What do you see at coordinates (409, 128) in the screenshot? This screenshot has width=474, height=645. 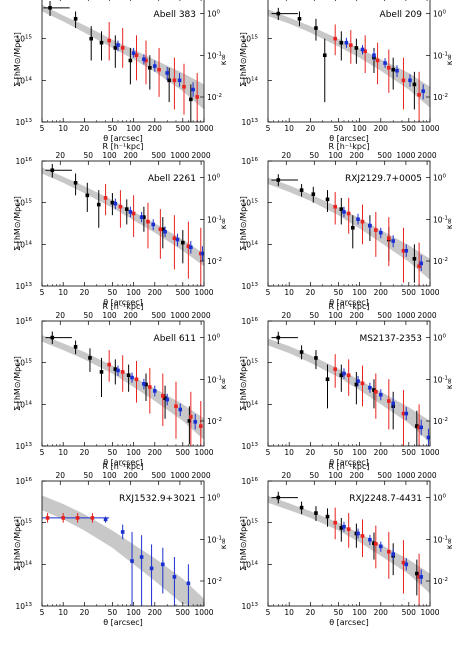 I see `x-tick-label: 500` at bounding box center [409, 128].